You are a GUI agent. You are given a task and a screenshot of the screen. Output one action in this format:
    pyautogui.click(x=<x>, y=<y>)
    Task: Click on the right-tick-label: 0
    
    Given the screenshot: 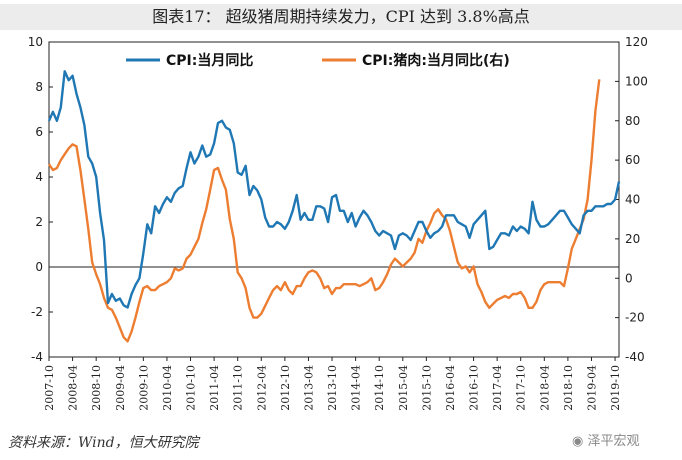 What is the action you would take?
    pyautogui.click(x=629, y=278)
    